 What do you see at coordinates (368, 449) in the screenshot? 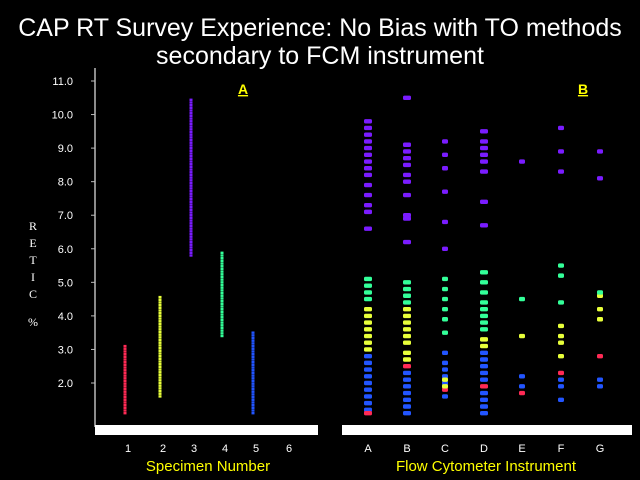
I see `x-tick-label: A` at bounding box center [368, 449].